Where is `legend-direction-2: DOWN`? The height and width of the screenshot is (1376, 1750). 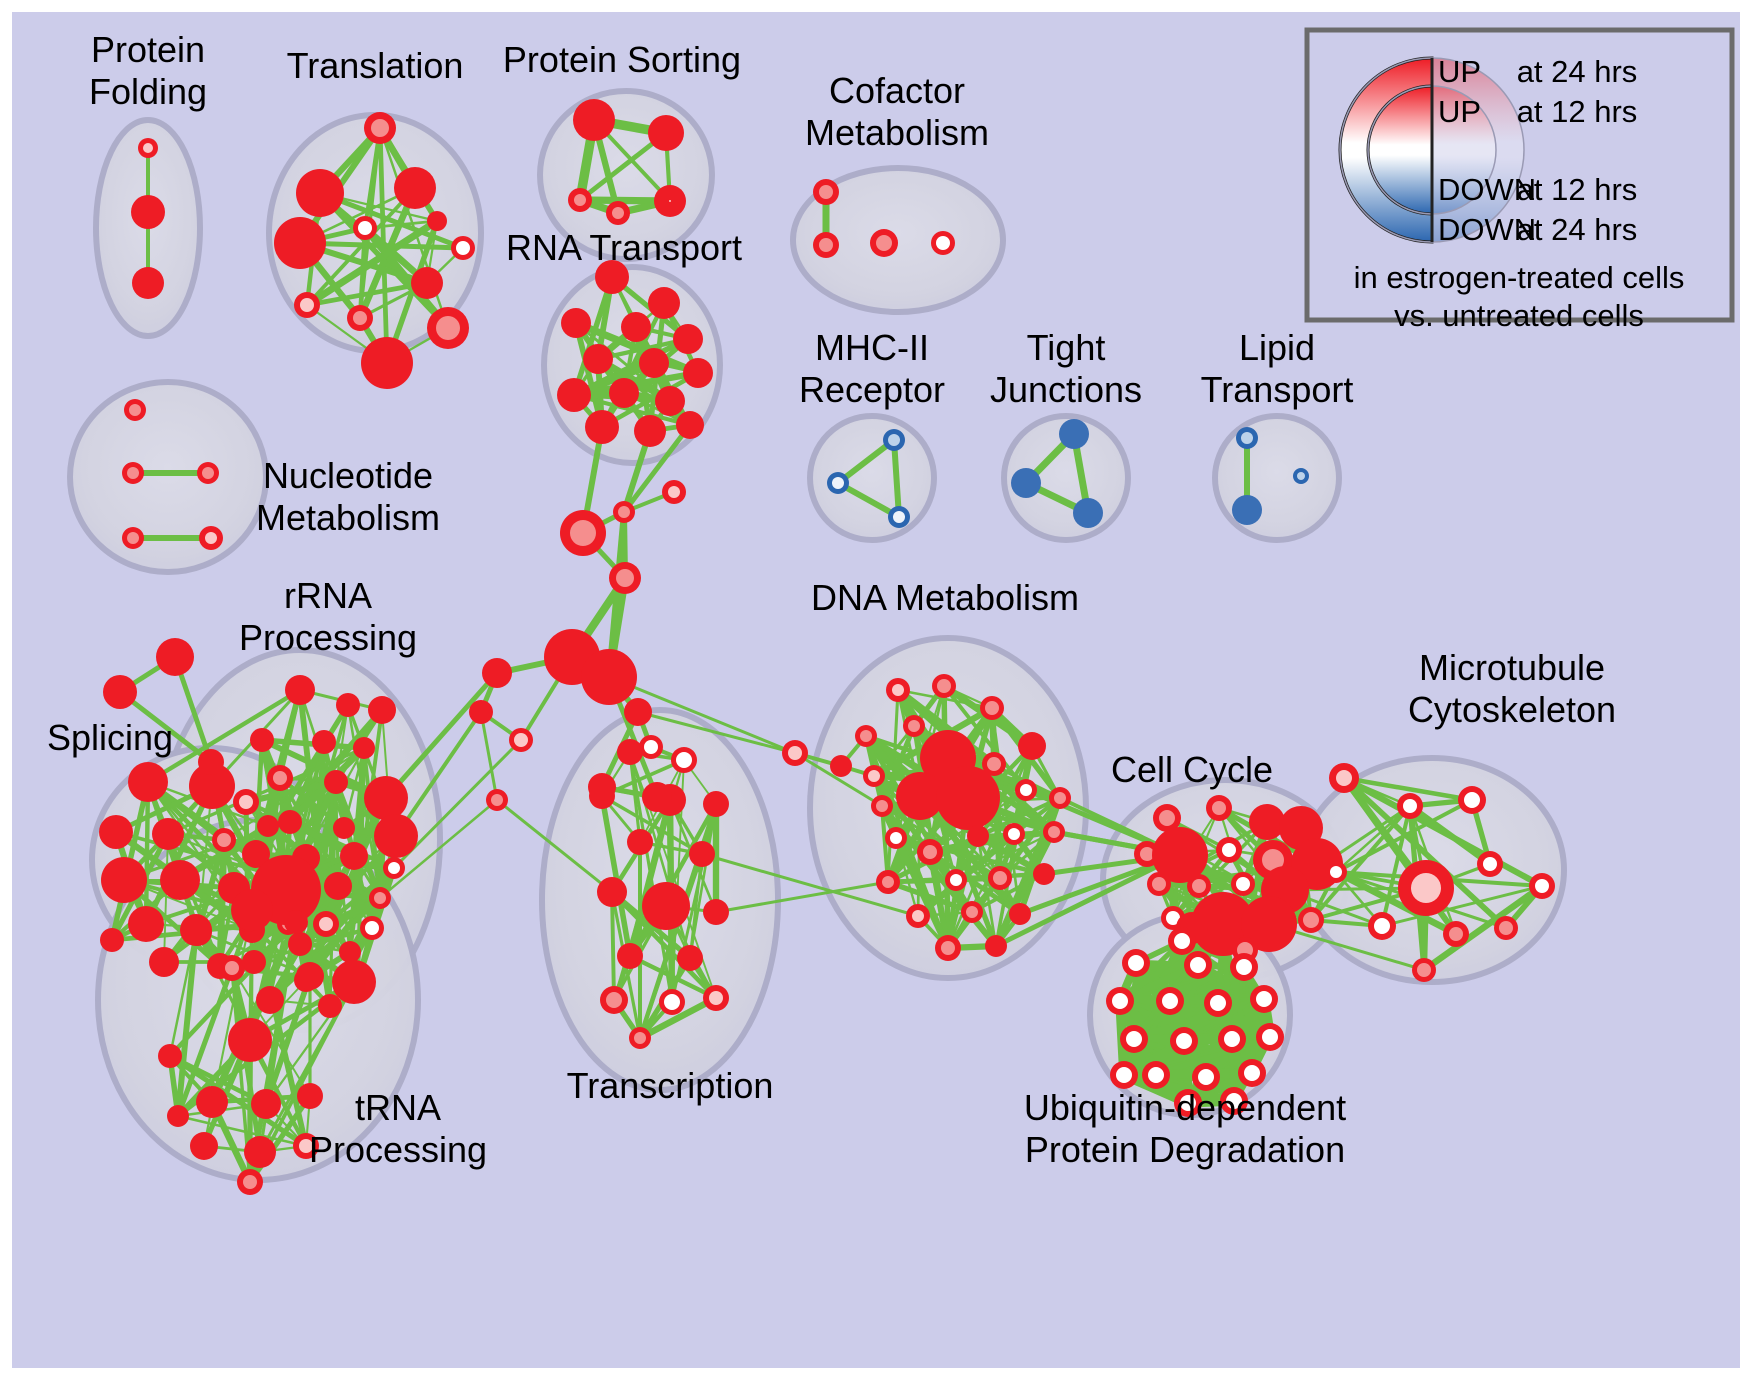
legend-direction-2: DOWN is located at coordinates (1487, 189).